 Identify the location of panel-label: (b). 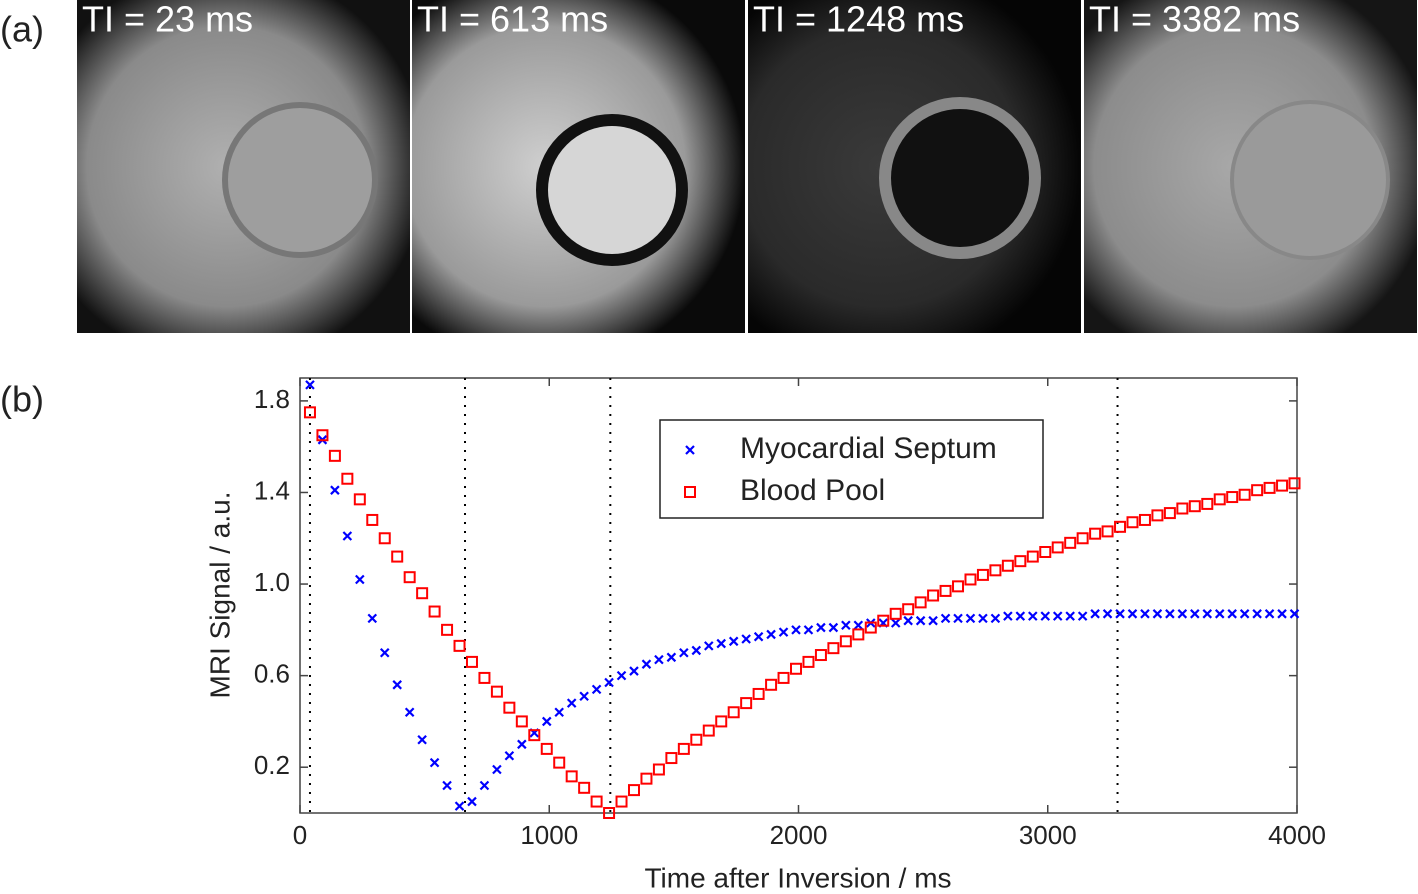
(22, 399).